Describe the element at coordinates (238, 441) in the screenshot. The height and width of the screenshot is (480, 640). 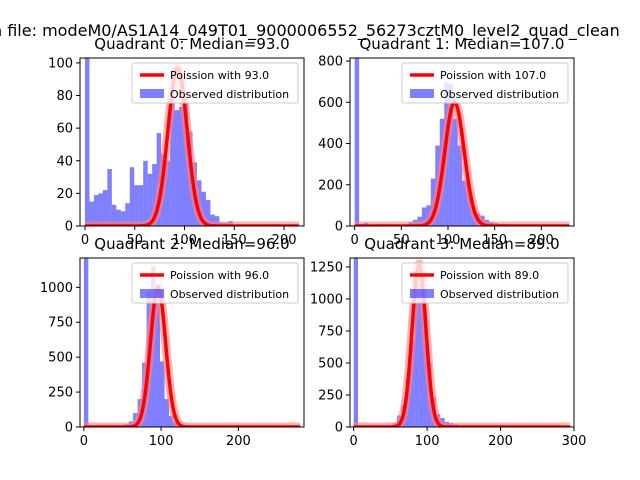
I see `q2-x-tick-label: 200` at that location.